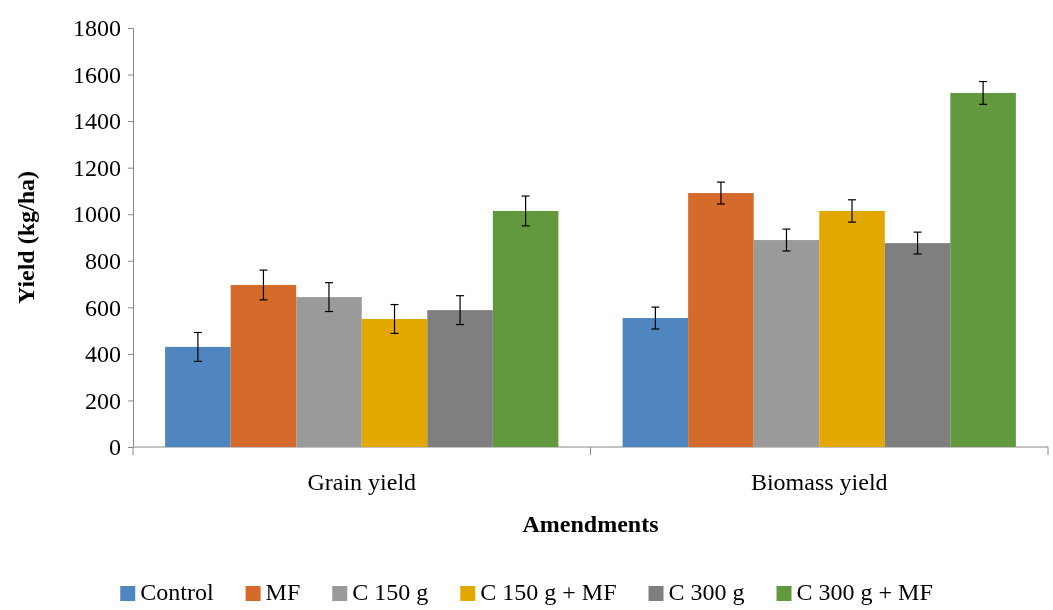 This screenshot has height=610, width=1053. I want to click on y-tick-label: 400, so click(103, 354).